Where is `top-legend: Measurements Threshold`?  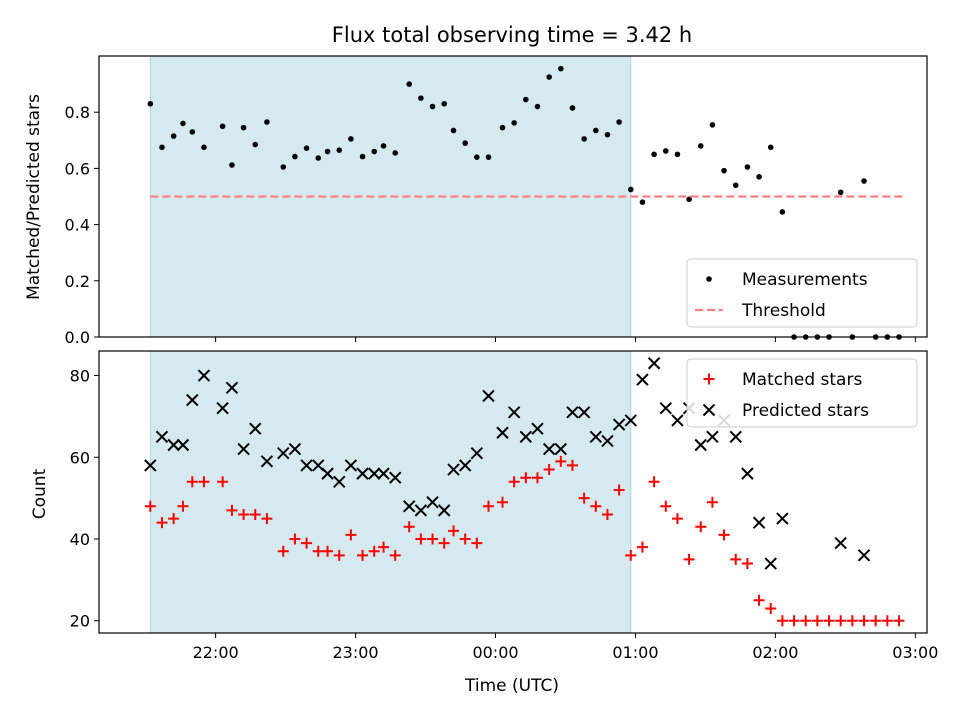 top-legend: Measurements Threshold is located at coordinates (802, 293).